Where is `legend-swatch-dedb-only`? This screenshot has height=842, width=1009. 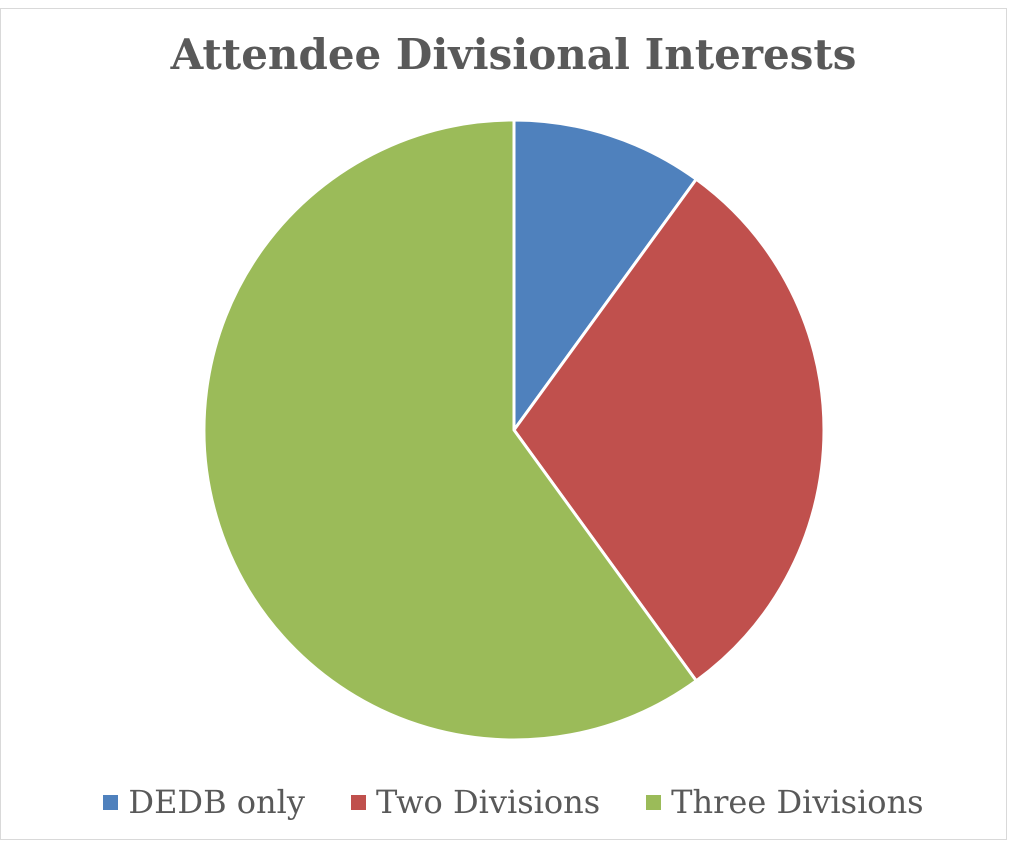
legend-swatch-dedb-only is located at coordinates (111, 802).